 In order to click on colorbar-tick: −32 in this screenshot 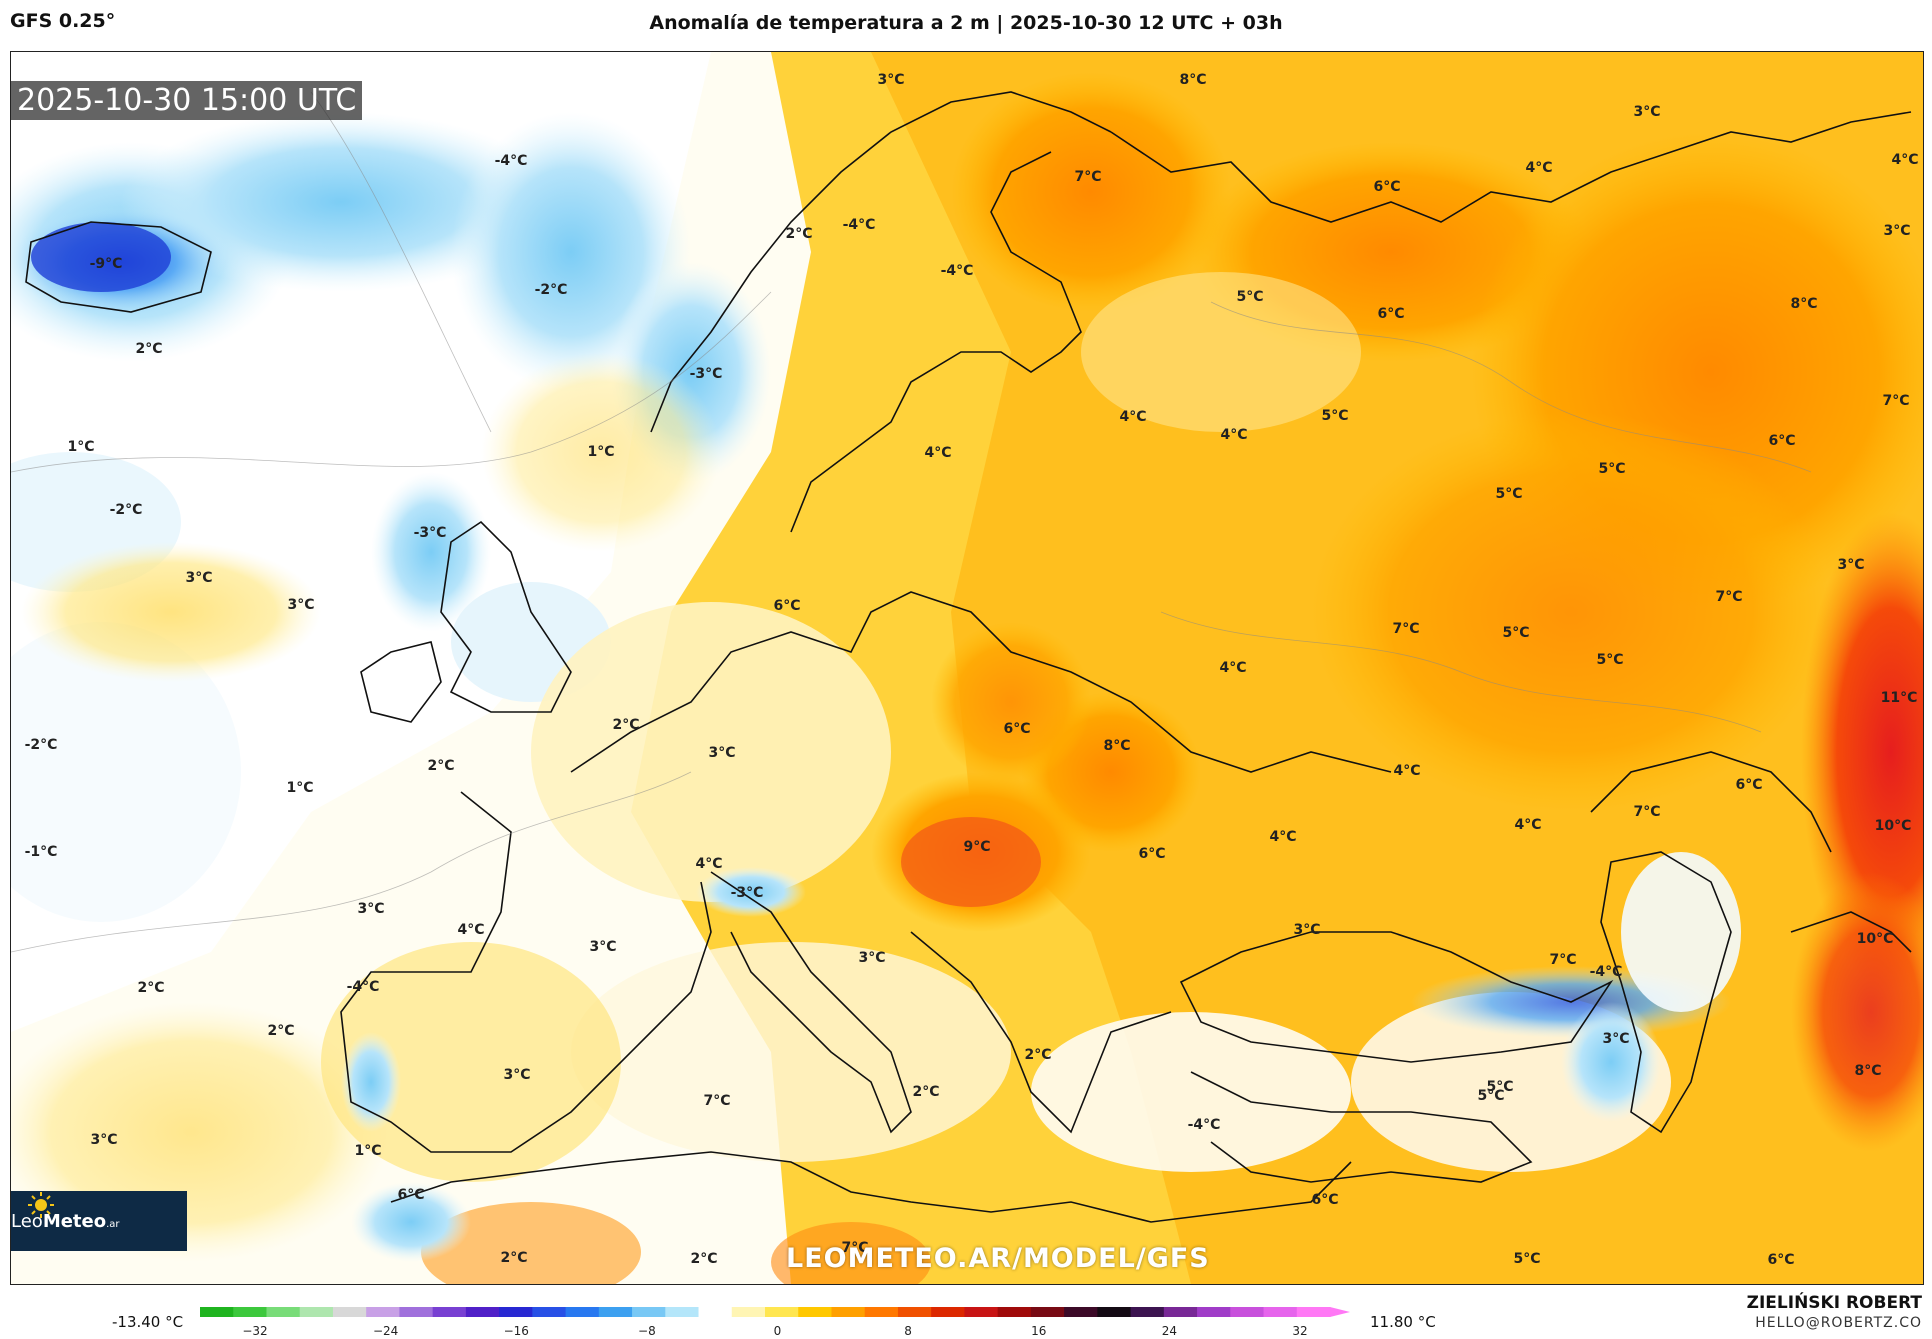, I will do `click(255, 1331)`.